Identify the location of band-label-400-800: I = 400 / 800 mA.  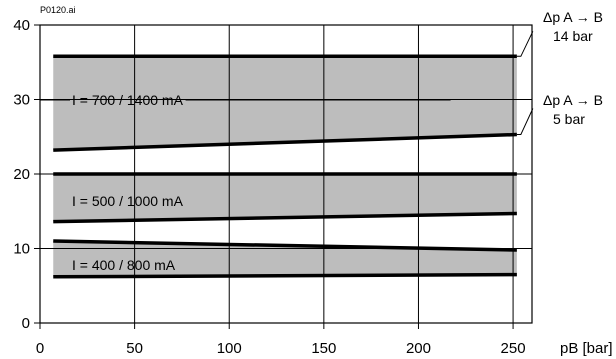
(124, 265).